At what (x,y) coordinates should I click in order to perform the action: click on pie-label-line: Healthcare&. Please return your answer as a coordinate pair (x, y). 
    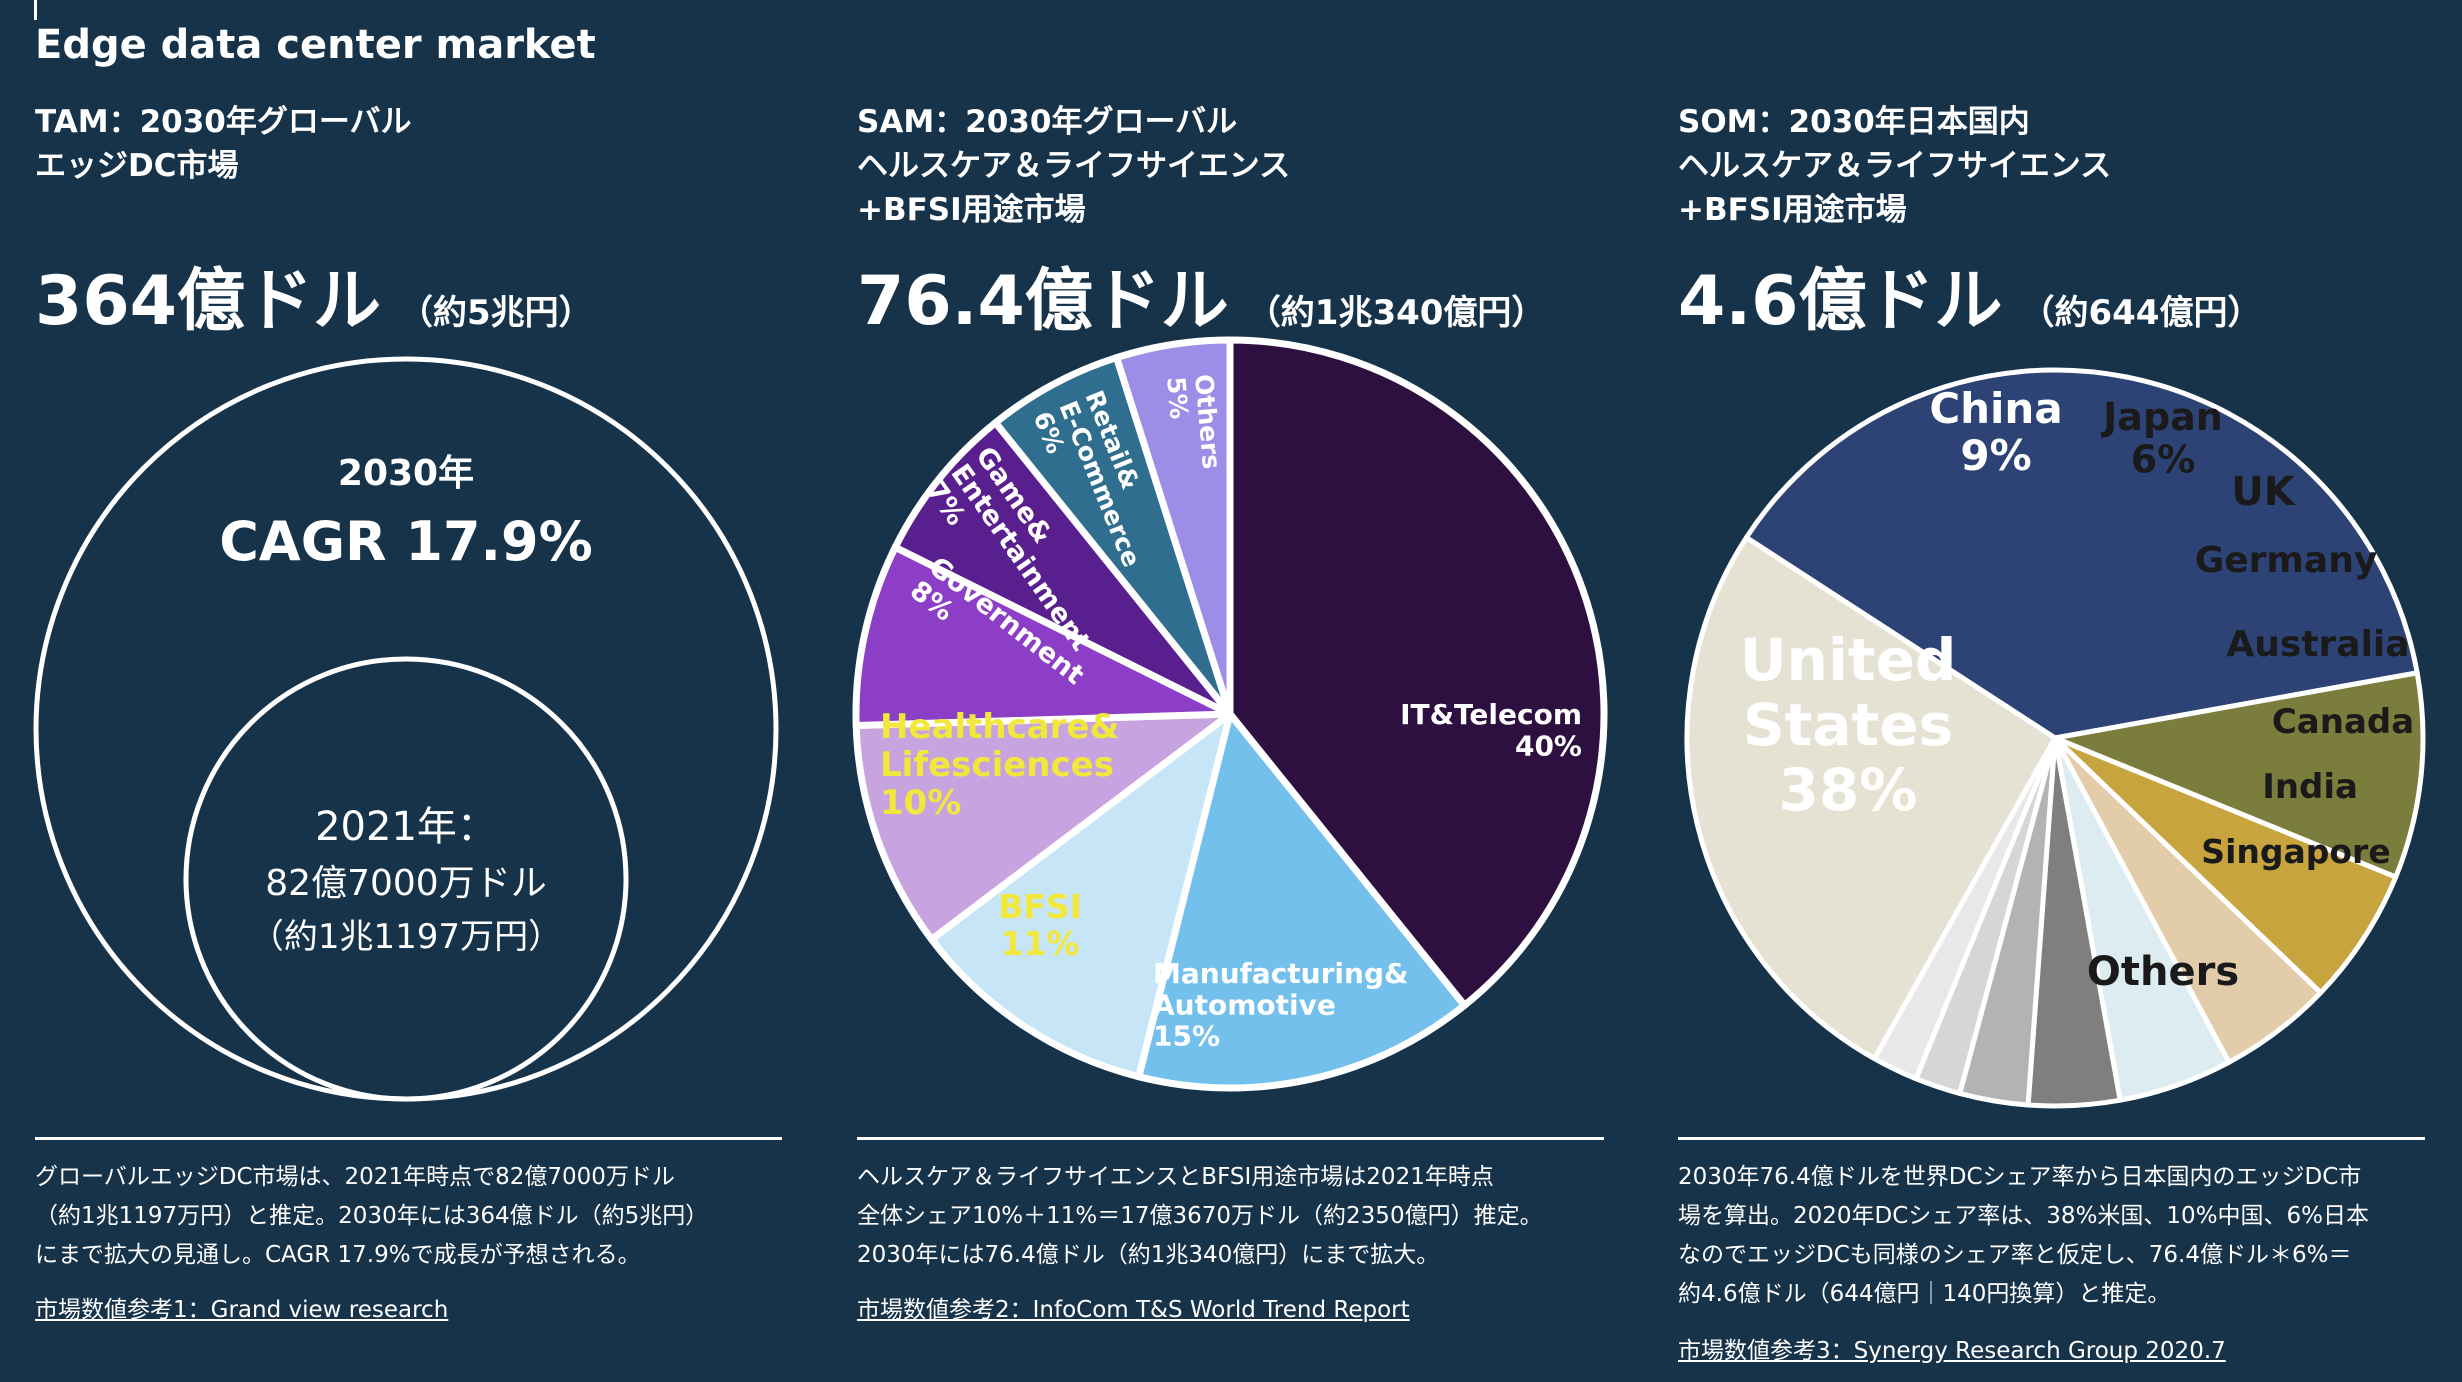
    Looking at the image, I should click on (999, 727).